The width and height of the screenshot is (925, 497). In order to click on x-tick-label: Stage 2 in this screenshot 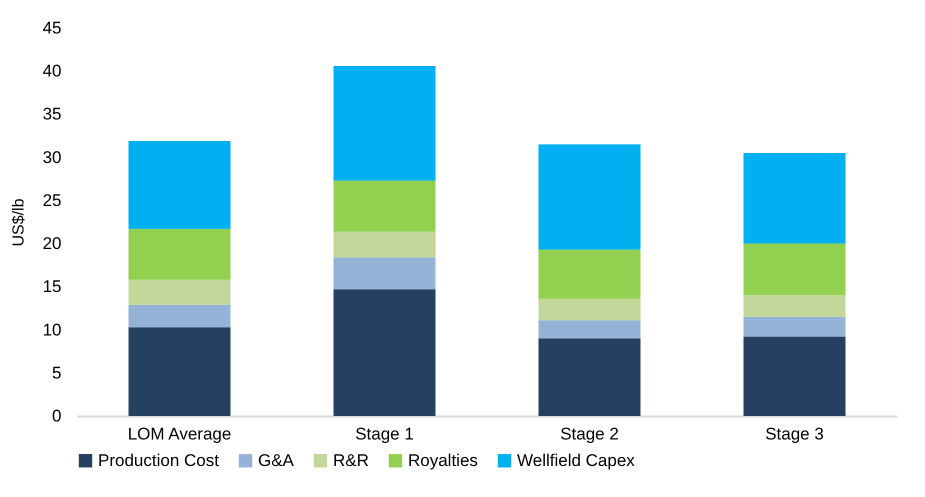, I will do `click(589, 434)`.